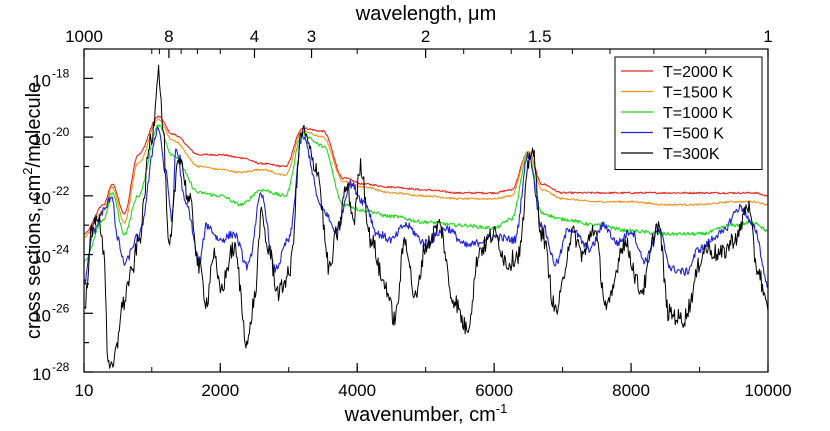 The image size is (830, 431). What do you see at coordinates (61, 191) in the screenshot?
I see `y-tick-exponent: -22` at bounding box center [61, 191].